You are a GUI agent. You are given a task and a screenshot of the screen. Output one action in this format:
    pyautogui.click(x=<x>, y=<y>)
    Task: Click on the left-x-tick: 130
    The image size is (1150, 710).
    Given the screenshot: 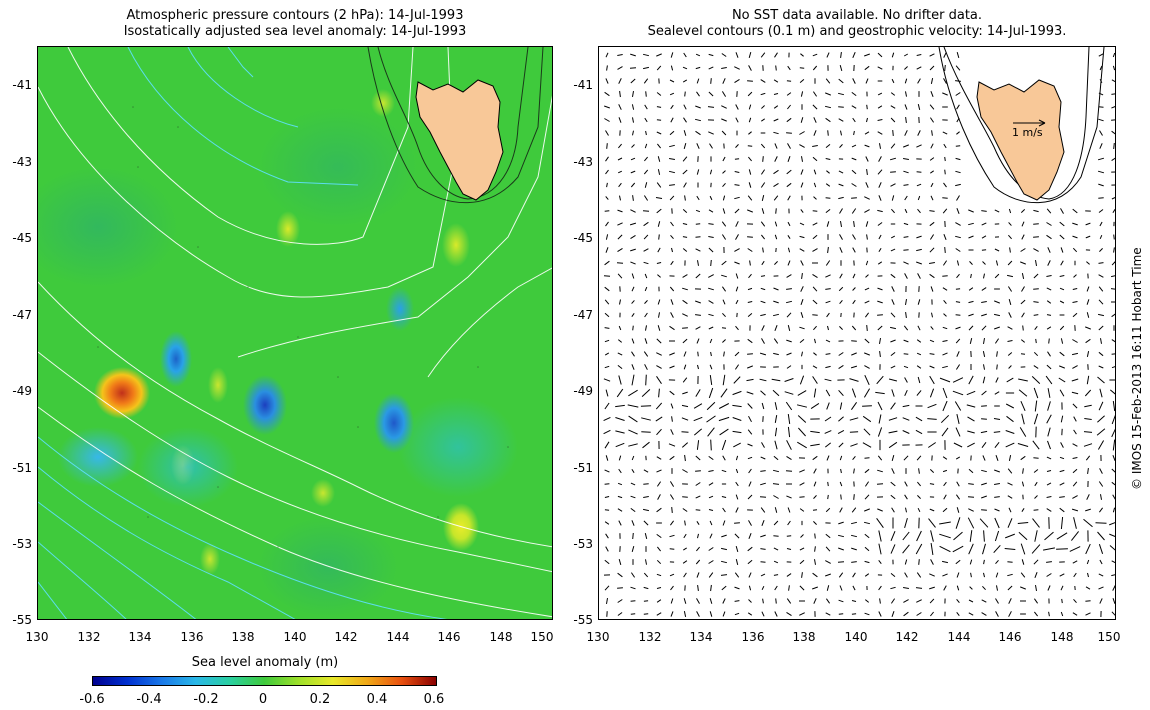 What is the action you would take?
    pyautogui.click(x=37, y=637)
    